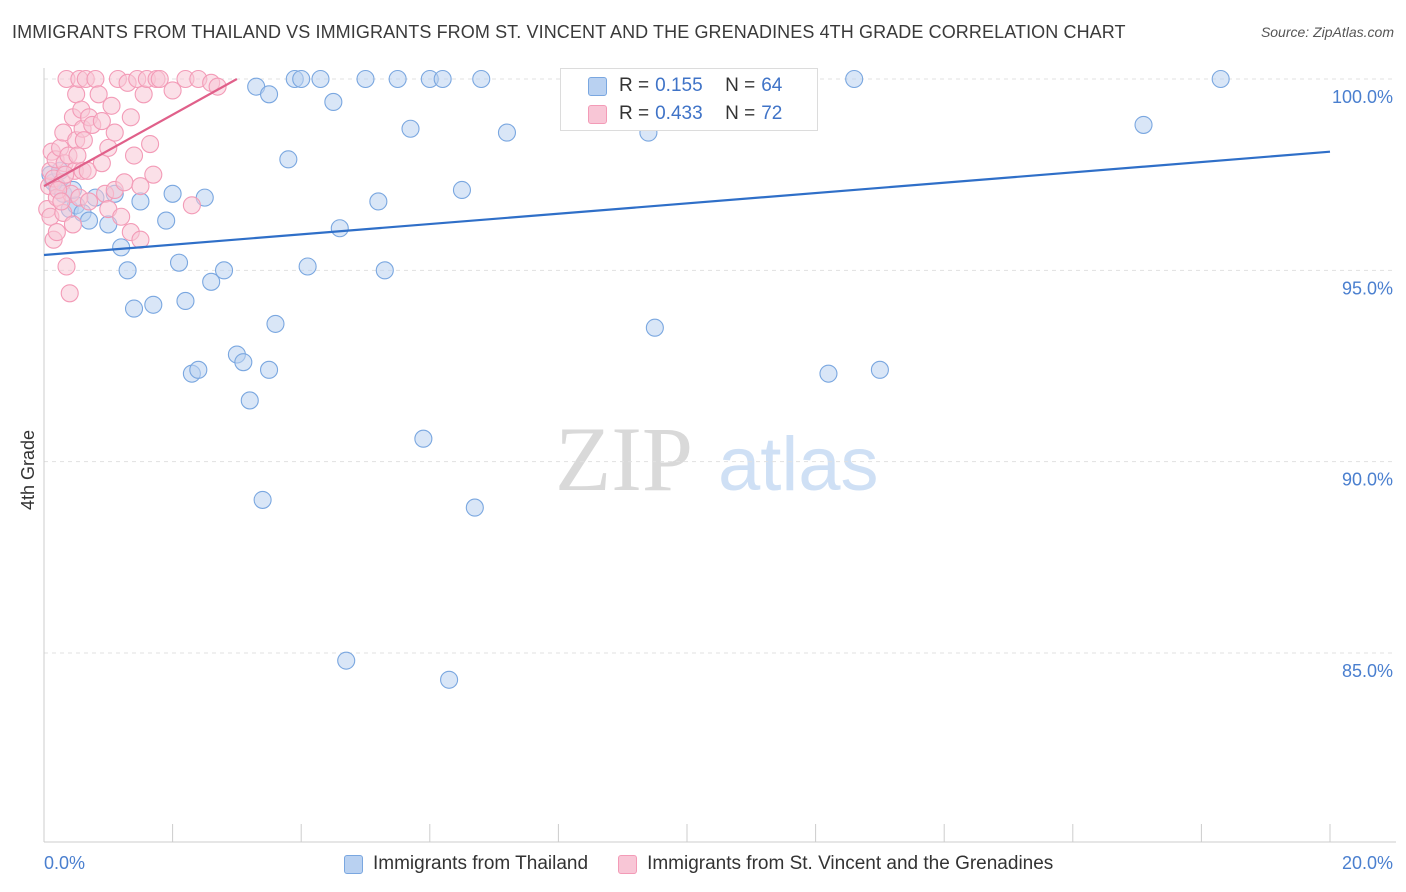 The width and height of the screenshot is (1406, 892). Describe the element at coordinates (628, 864) in the screenshot. I see `legend-swatch-st-vincent` at that location.